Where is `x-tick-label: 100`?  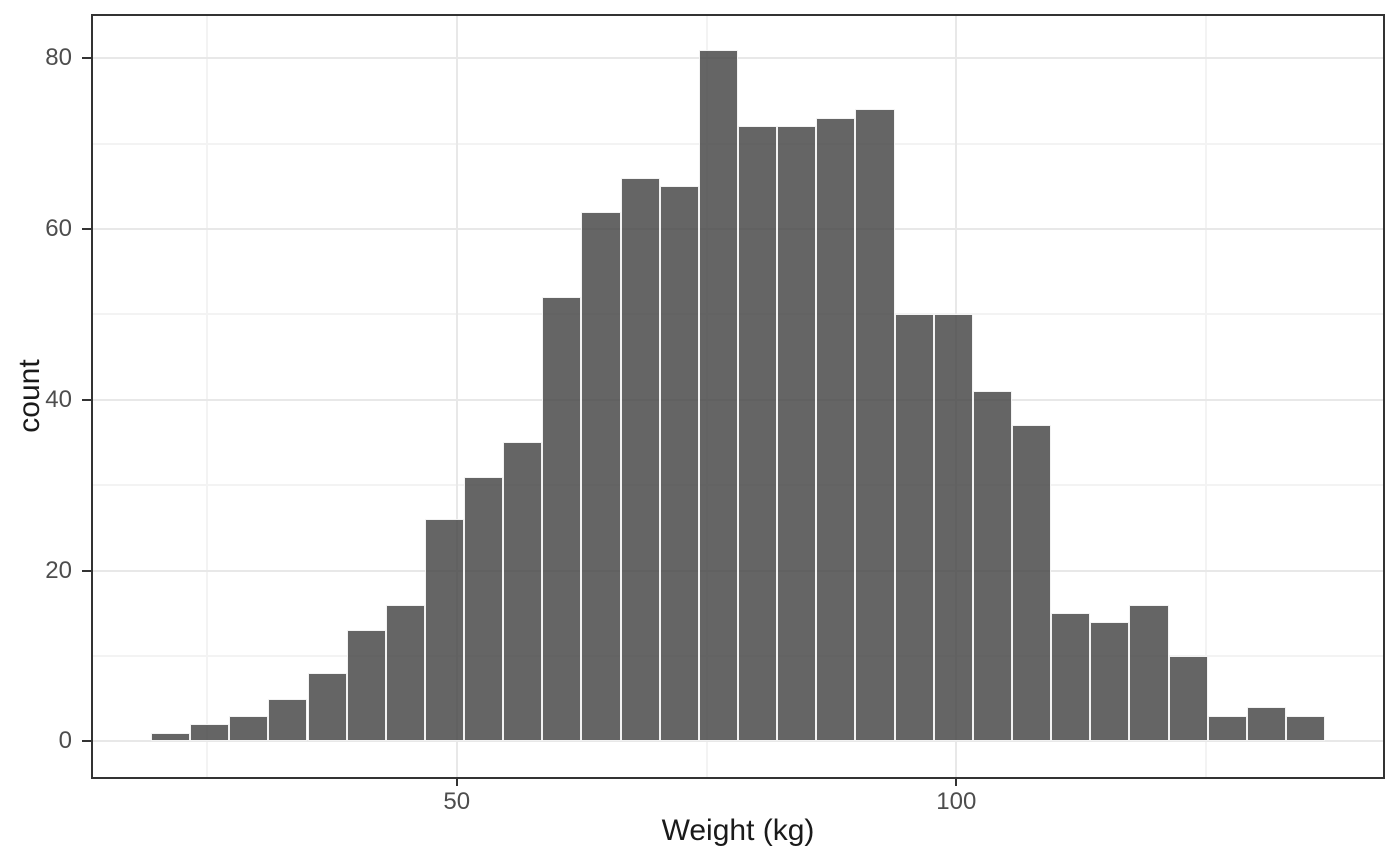 x-tick-label: 100 is located at coordinates (956, 801).